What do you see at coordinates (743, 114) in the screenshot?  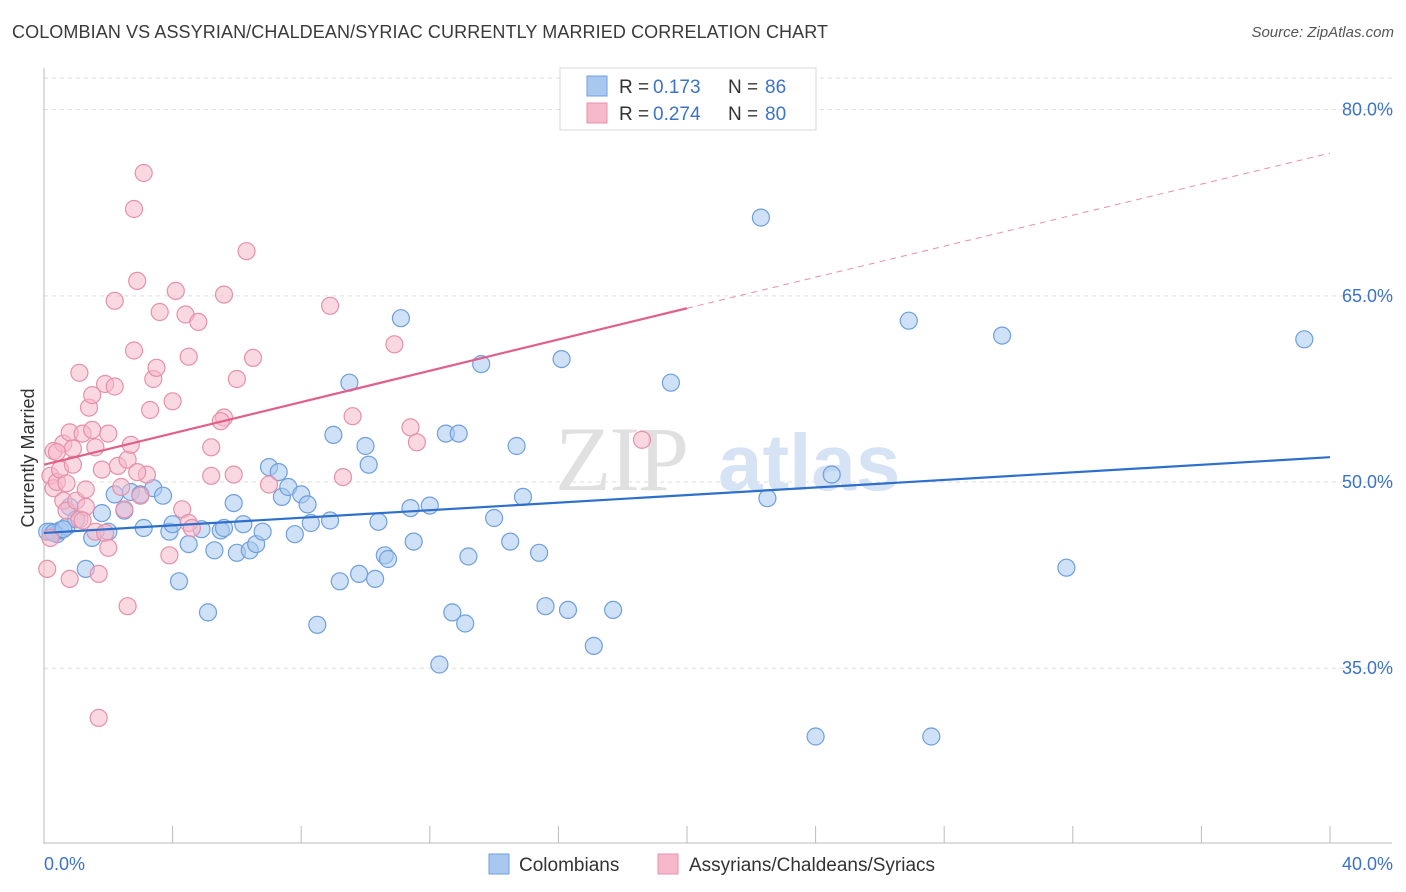 I see `legend-n-label-2: N =` at bounding box center [743, 114].